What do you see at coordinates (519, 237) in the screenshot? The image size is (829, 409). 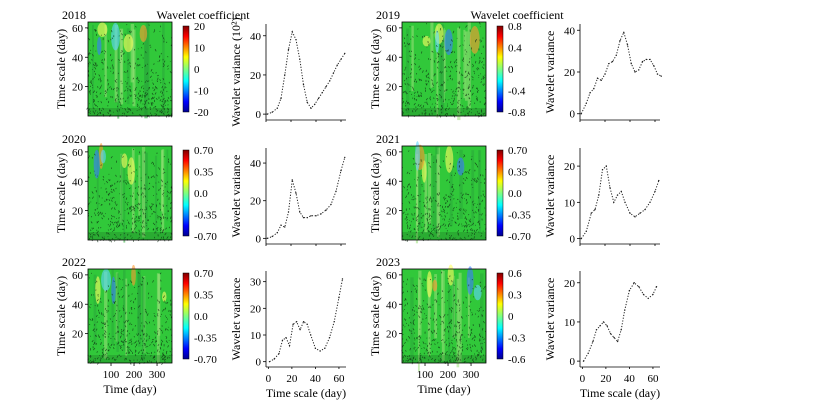 I see `colorbar-tick-label: -0.70` at bounding box center [519, 237].